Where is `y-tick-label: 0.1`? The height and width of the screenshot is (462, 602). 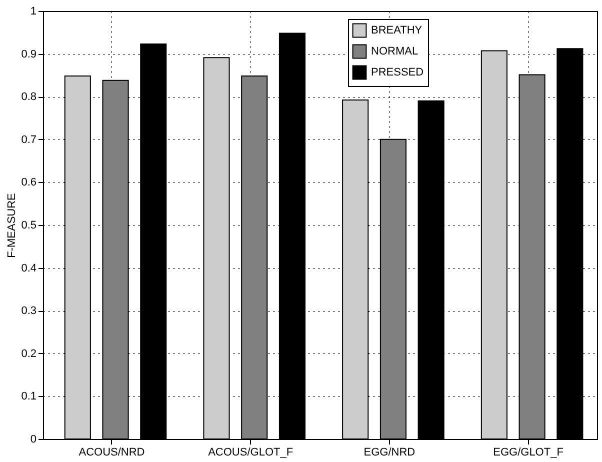
y-tick-label: 0.1 is located at coordinates (28, 396).